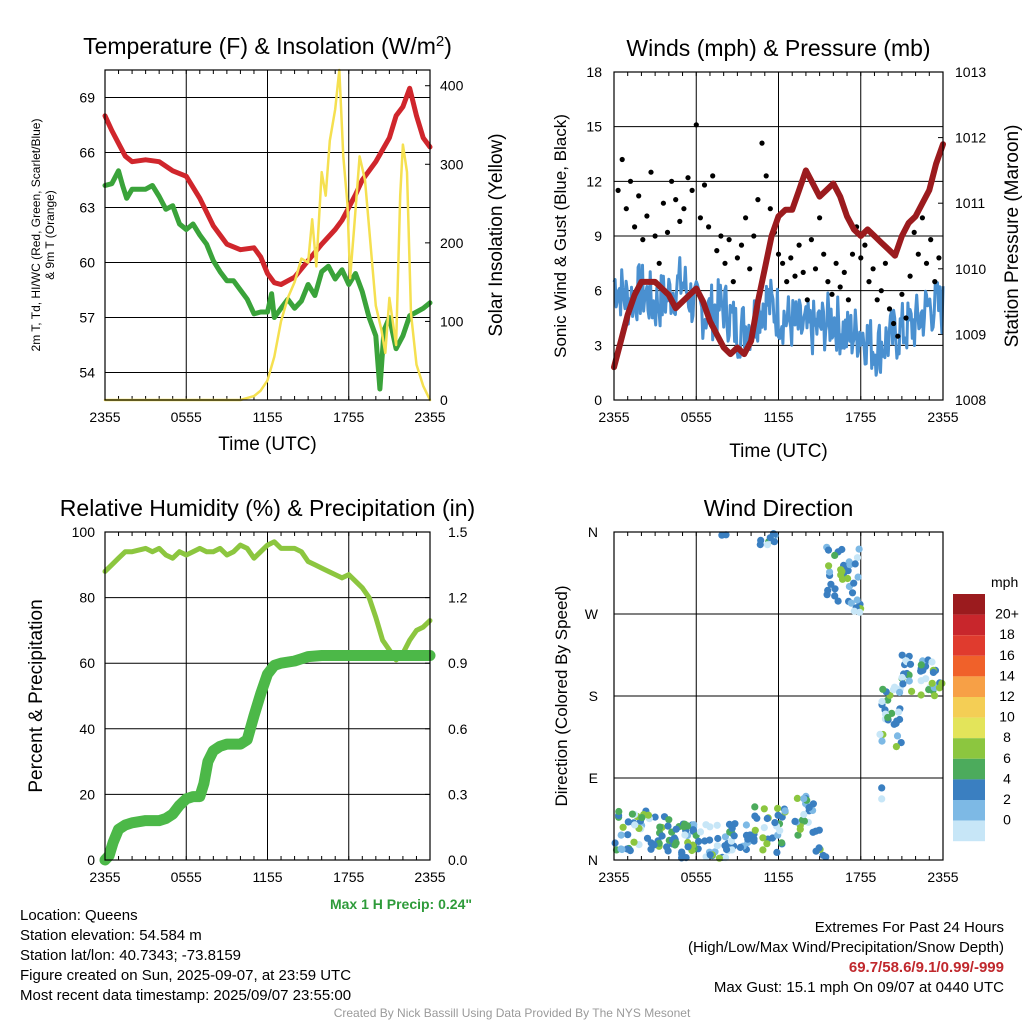 The image size is (1024, 1024). I want to click on x-axis-label: Time (UTC), so click(267, 444).